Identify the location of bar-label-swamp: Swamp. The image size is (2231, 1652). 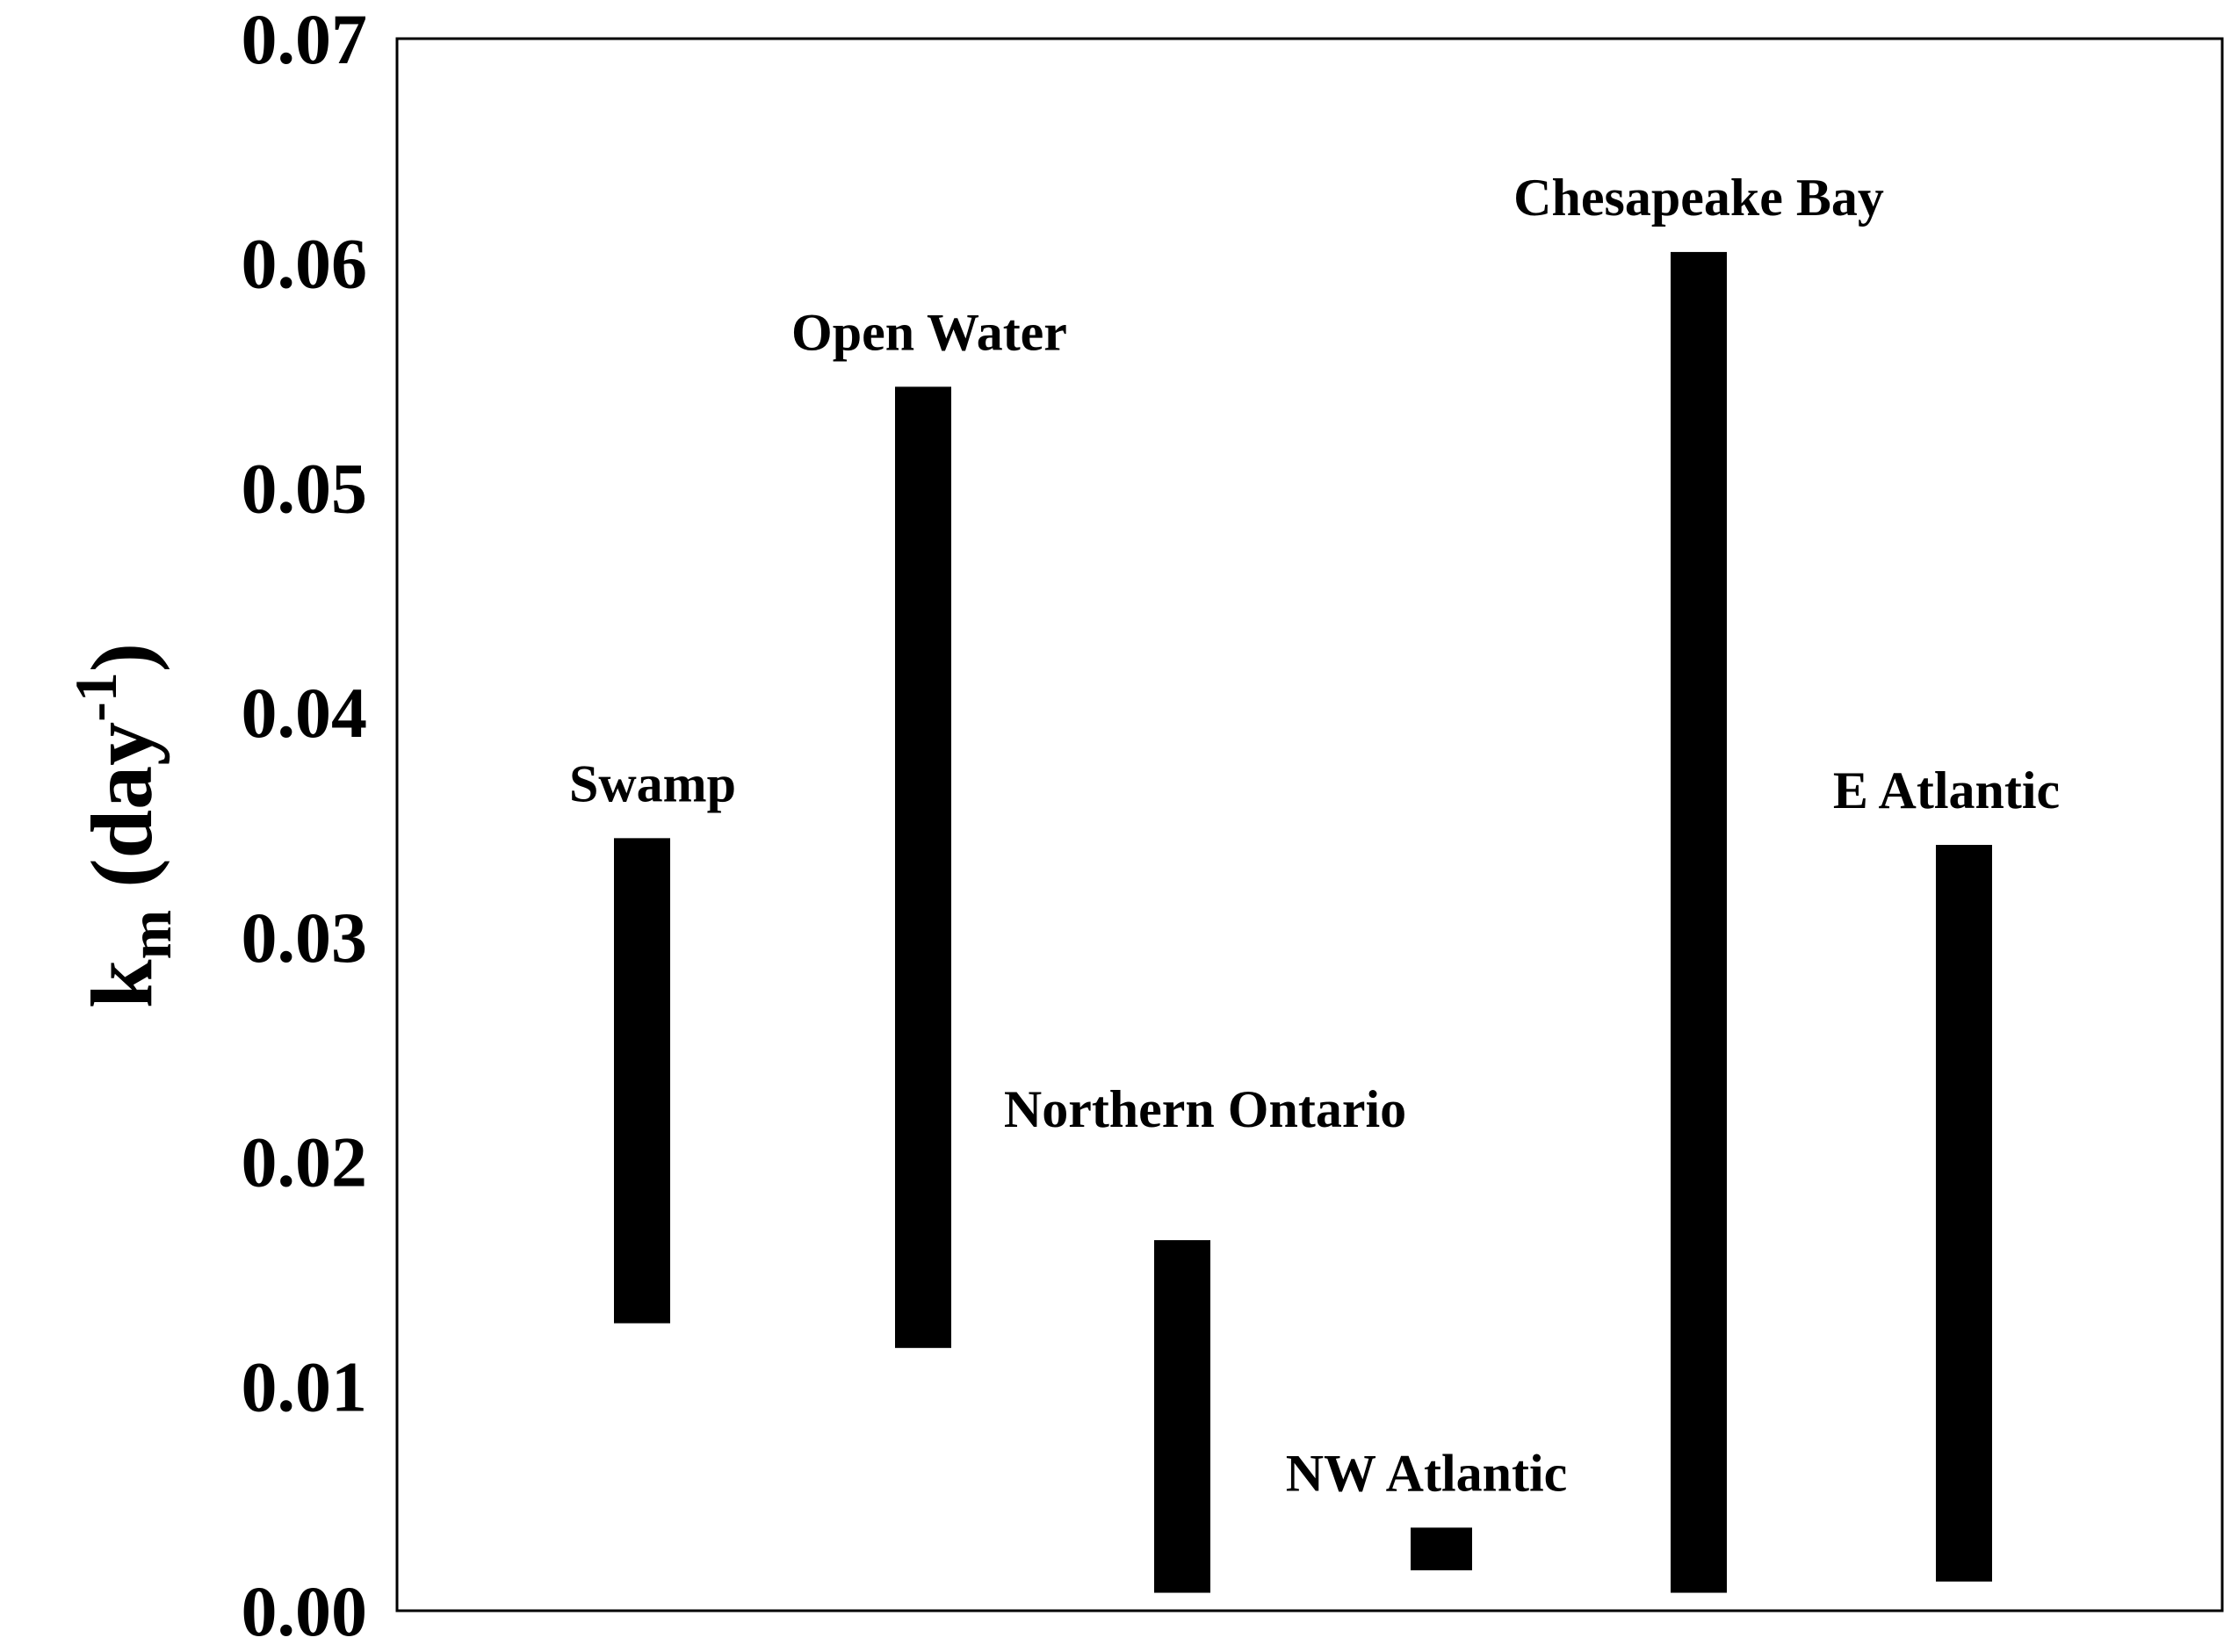
(652, 783).